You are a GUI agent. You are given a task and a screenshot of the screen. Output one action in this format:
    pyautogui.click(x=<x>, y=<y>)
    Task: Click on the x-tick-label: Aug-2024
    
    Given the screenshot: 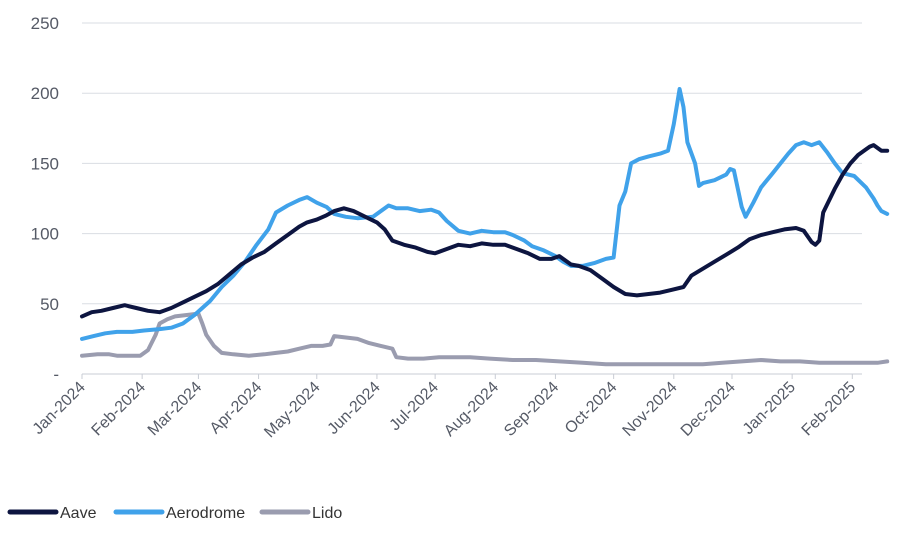 What is the action you would take?
    pyautogui.click(x=471, y=409)
    